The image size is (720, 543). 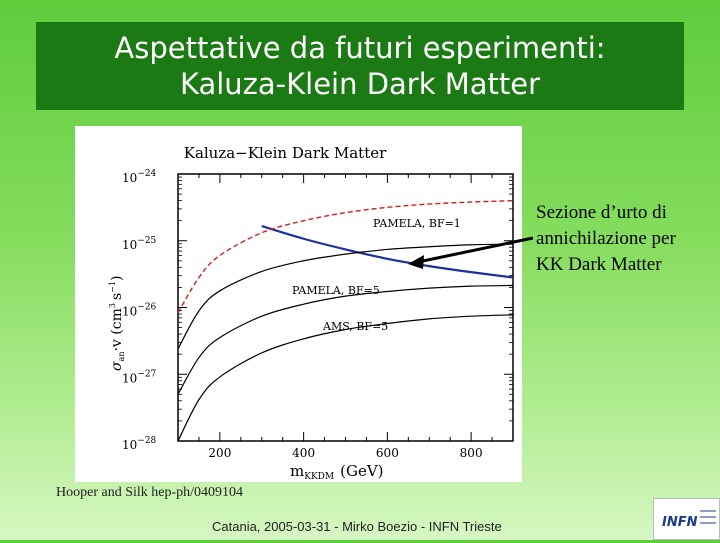 I want to click on y-axis-label-rest: ·v (cm, so click(x=117, y=329).